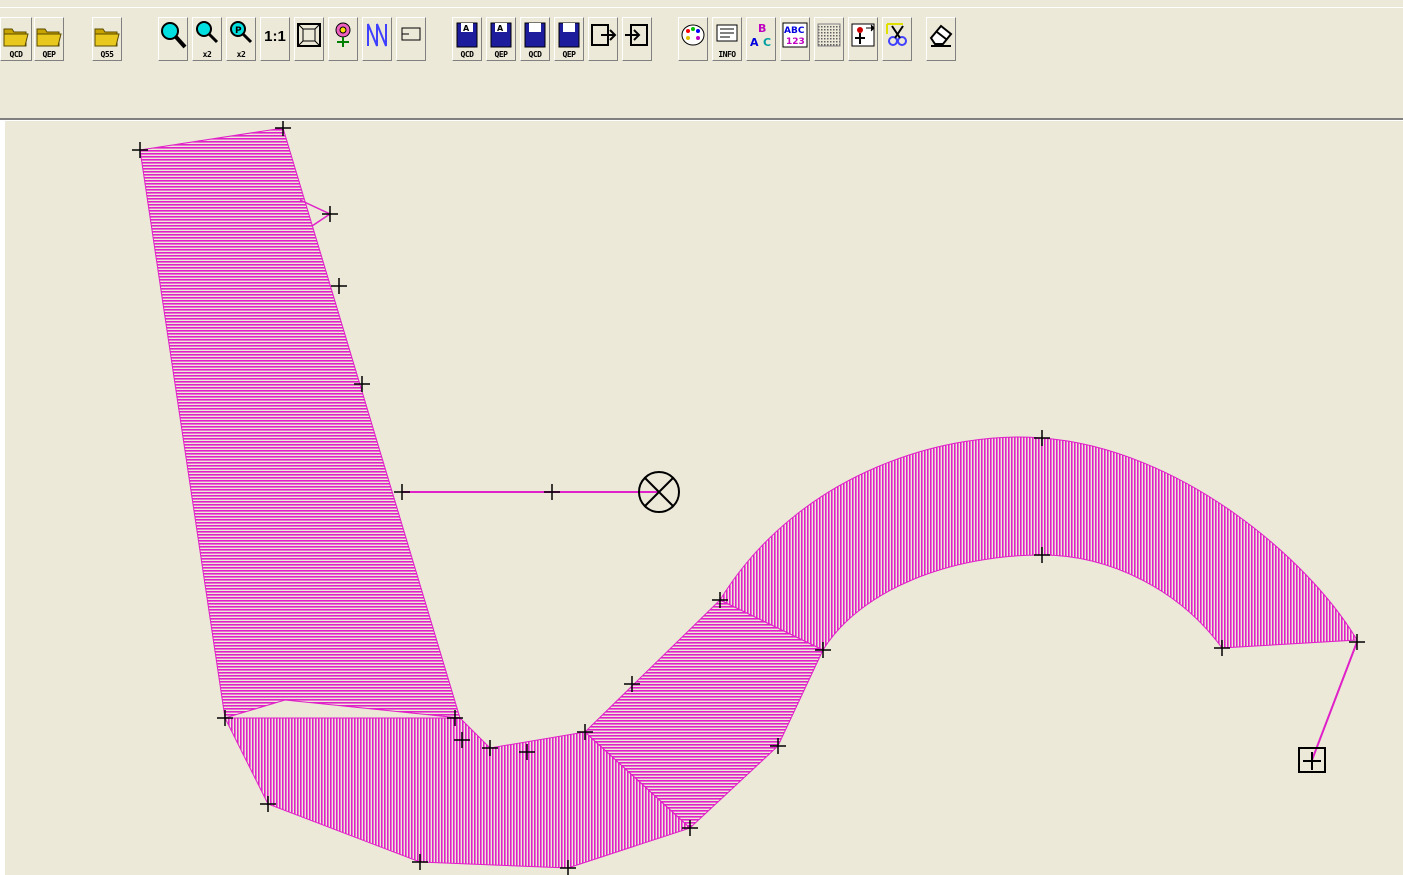  Describe the element at coordinates (604, 35) in the screenshot. I see `export-icon` at that location.